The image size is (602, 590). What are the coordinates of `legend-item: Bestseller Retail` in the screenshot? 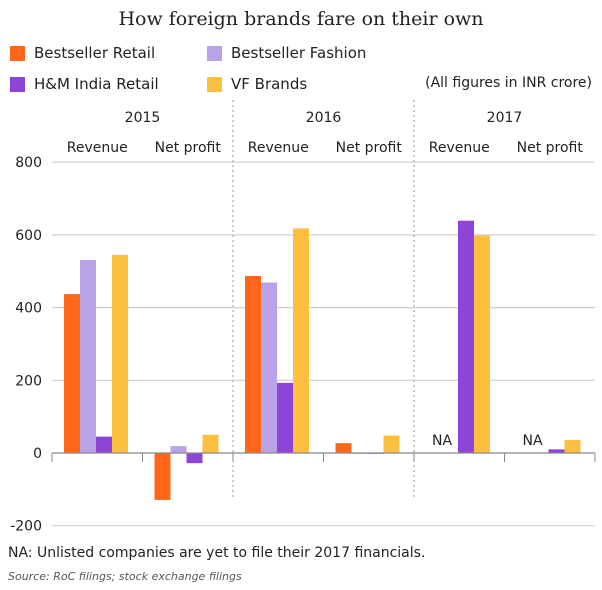 It's located at (82, 53).